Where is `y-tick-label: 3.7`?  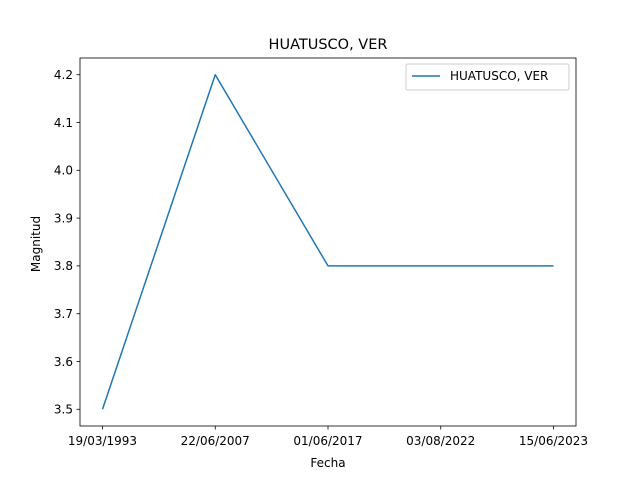
y-tick-label: 3.7 is located at coordinates (63, 314).